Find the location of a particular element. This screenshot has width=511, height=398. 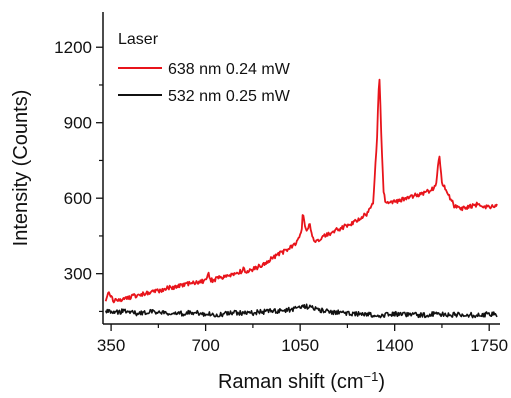

y-tick-label: 300 is located at coordinates (78, 274).